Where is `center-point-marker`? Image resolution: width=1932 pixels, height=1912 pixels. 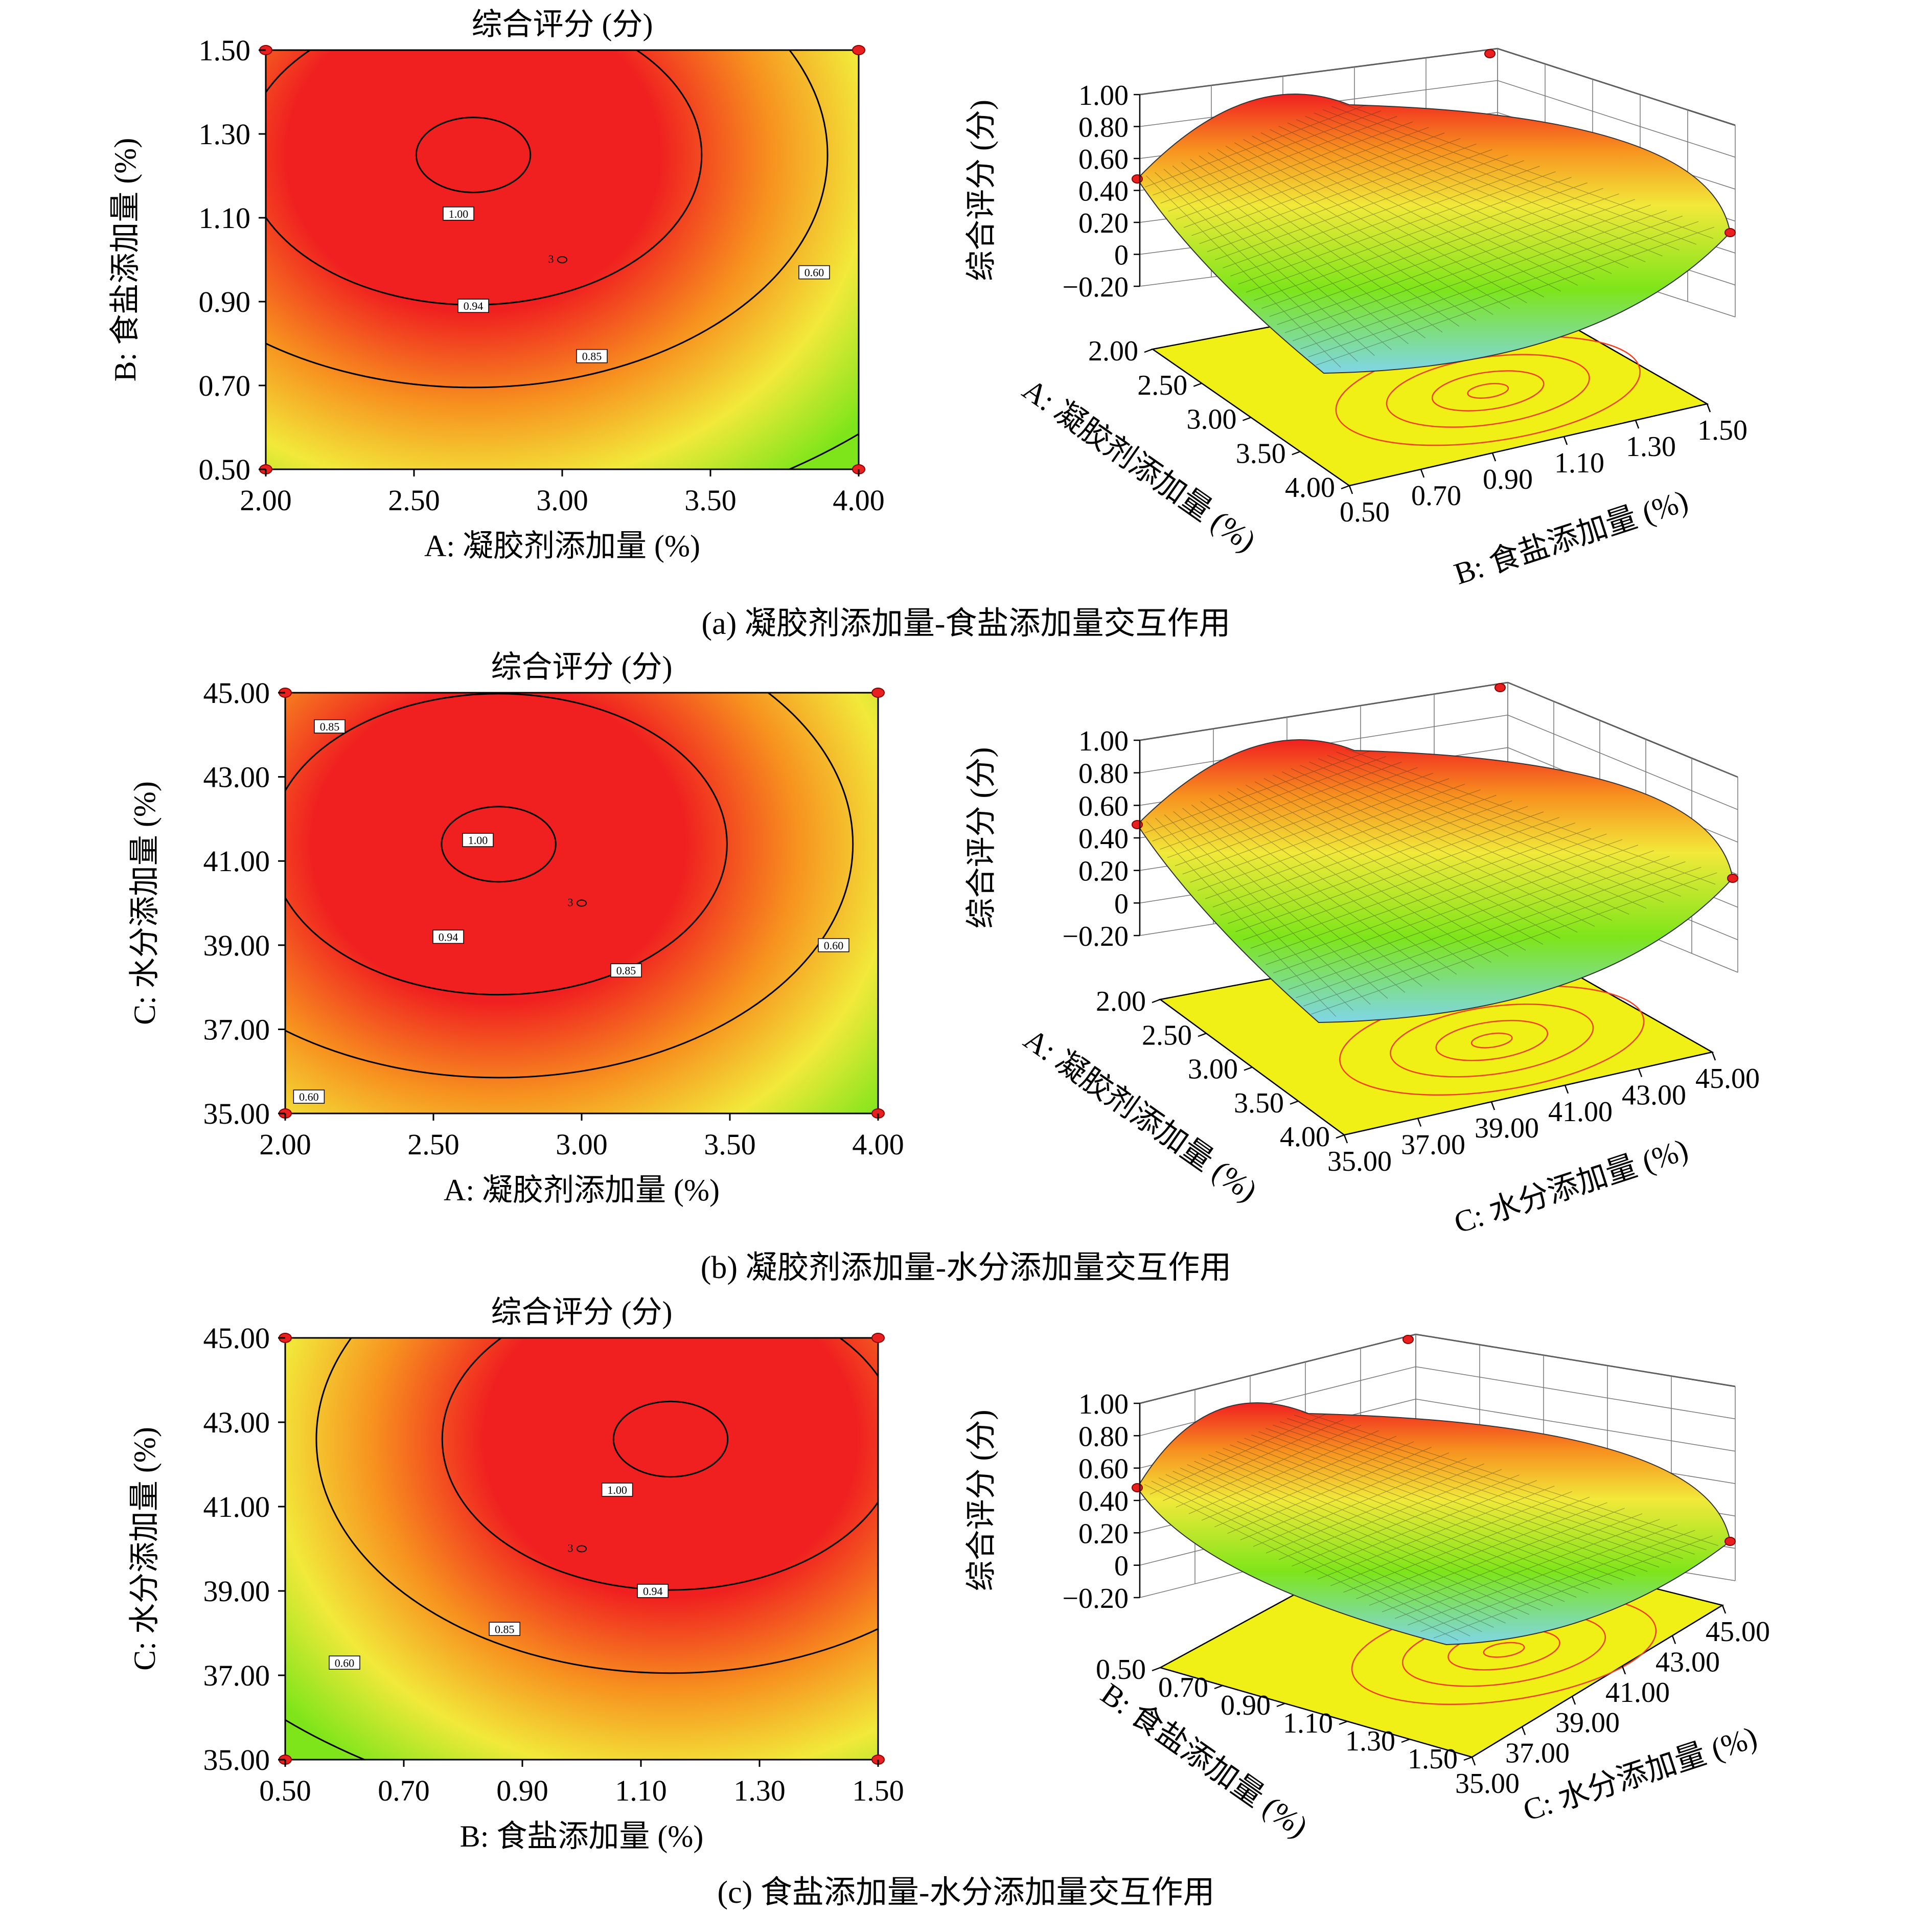 center-point-marker is located at coordinates (582, 903).